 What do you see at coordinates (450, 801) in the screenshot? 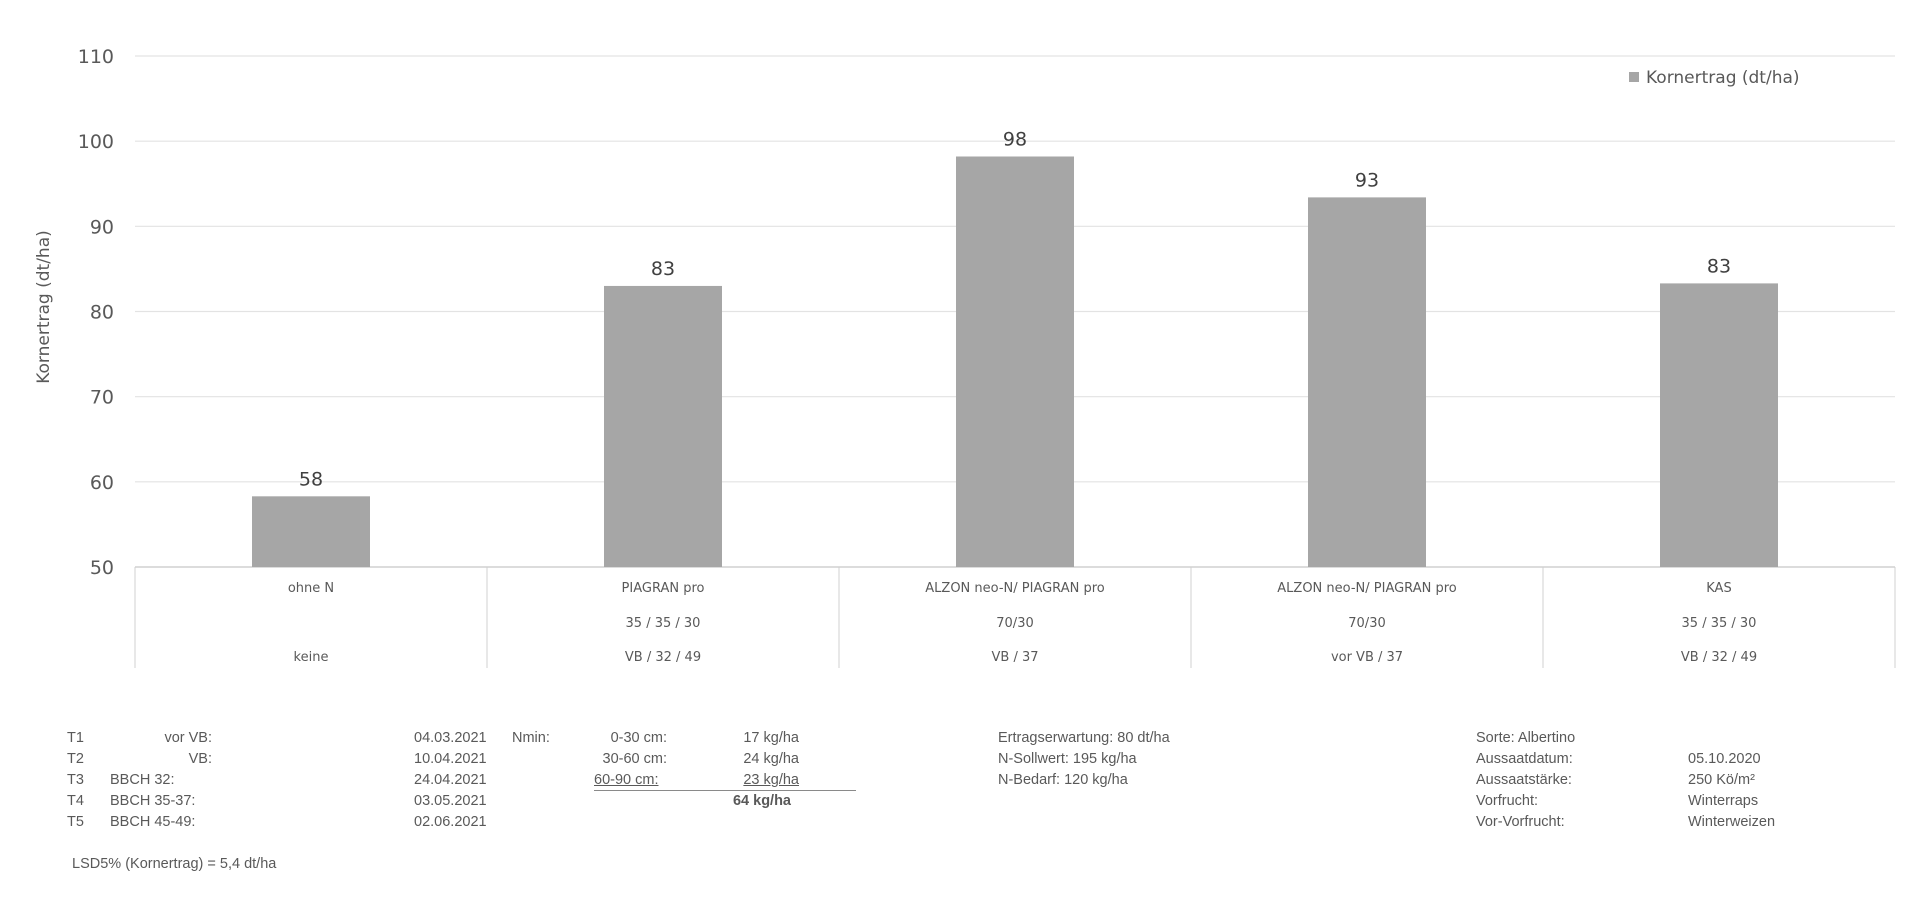
I see `timing-date: 03.05.2021` at bounding box center [450, 801].